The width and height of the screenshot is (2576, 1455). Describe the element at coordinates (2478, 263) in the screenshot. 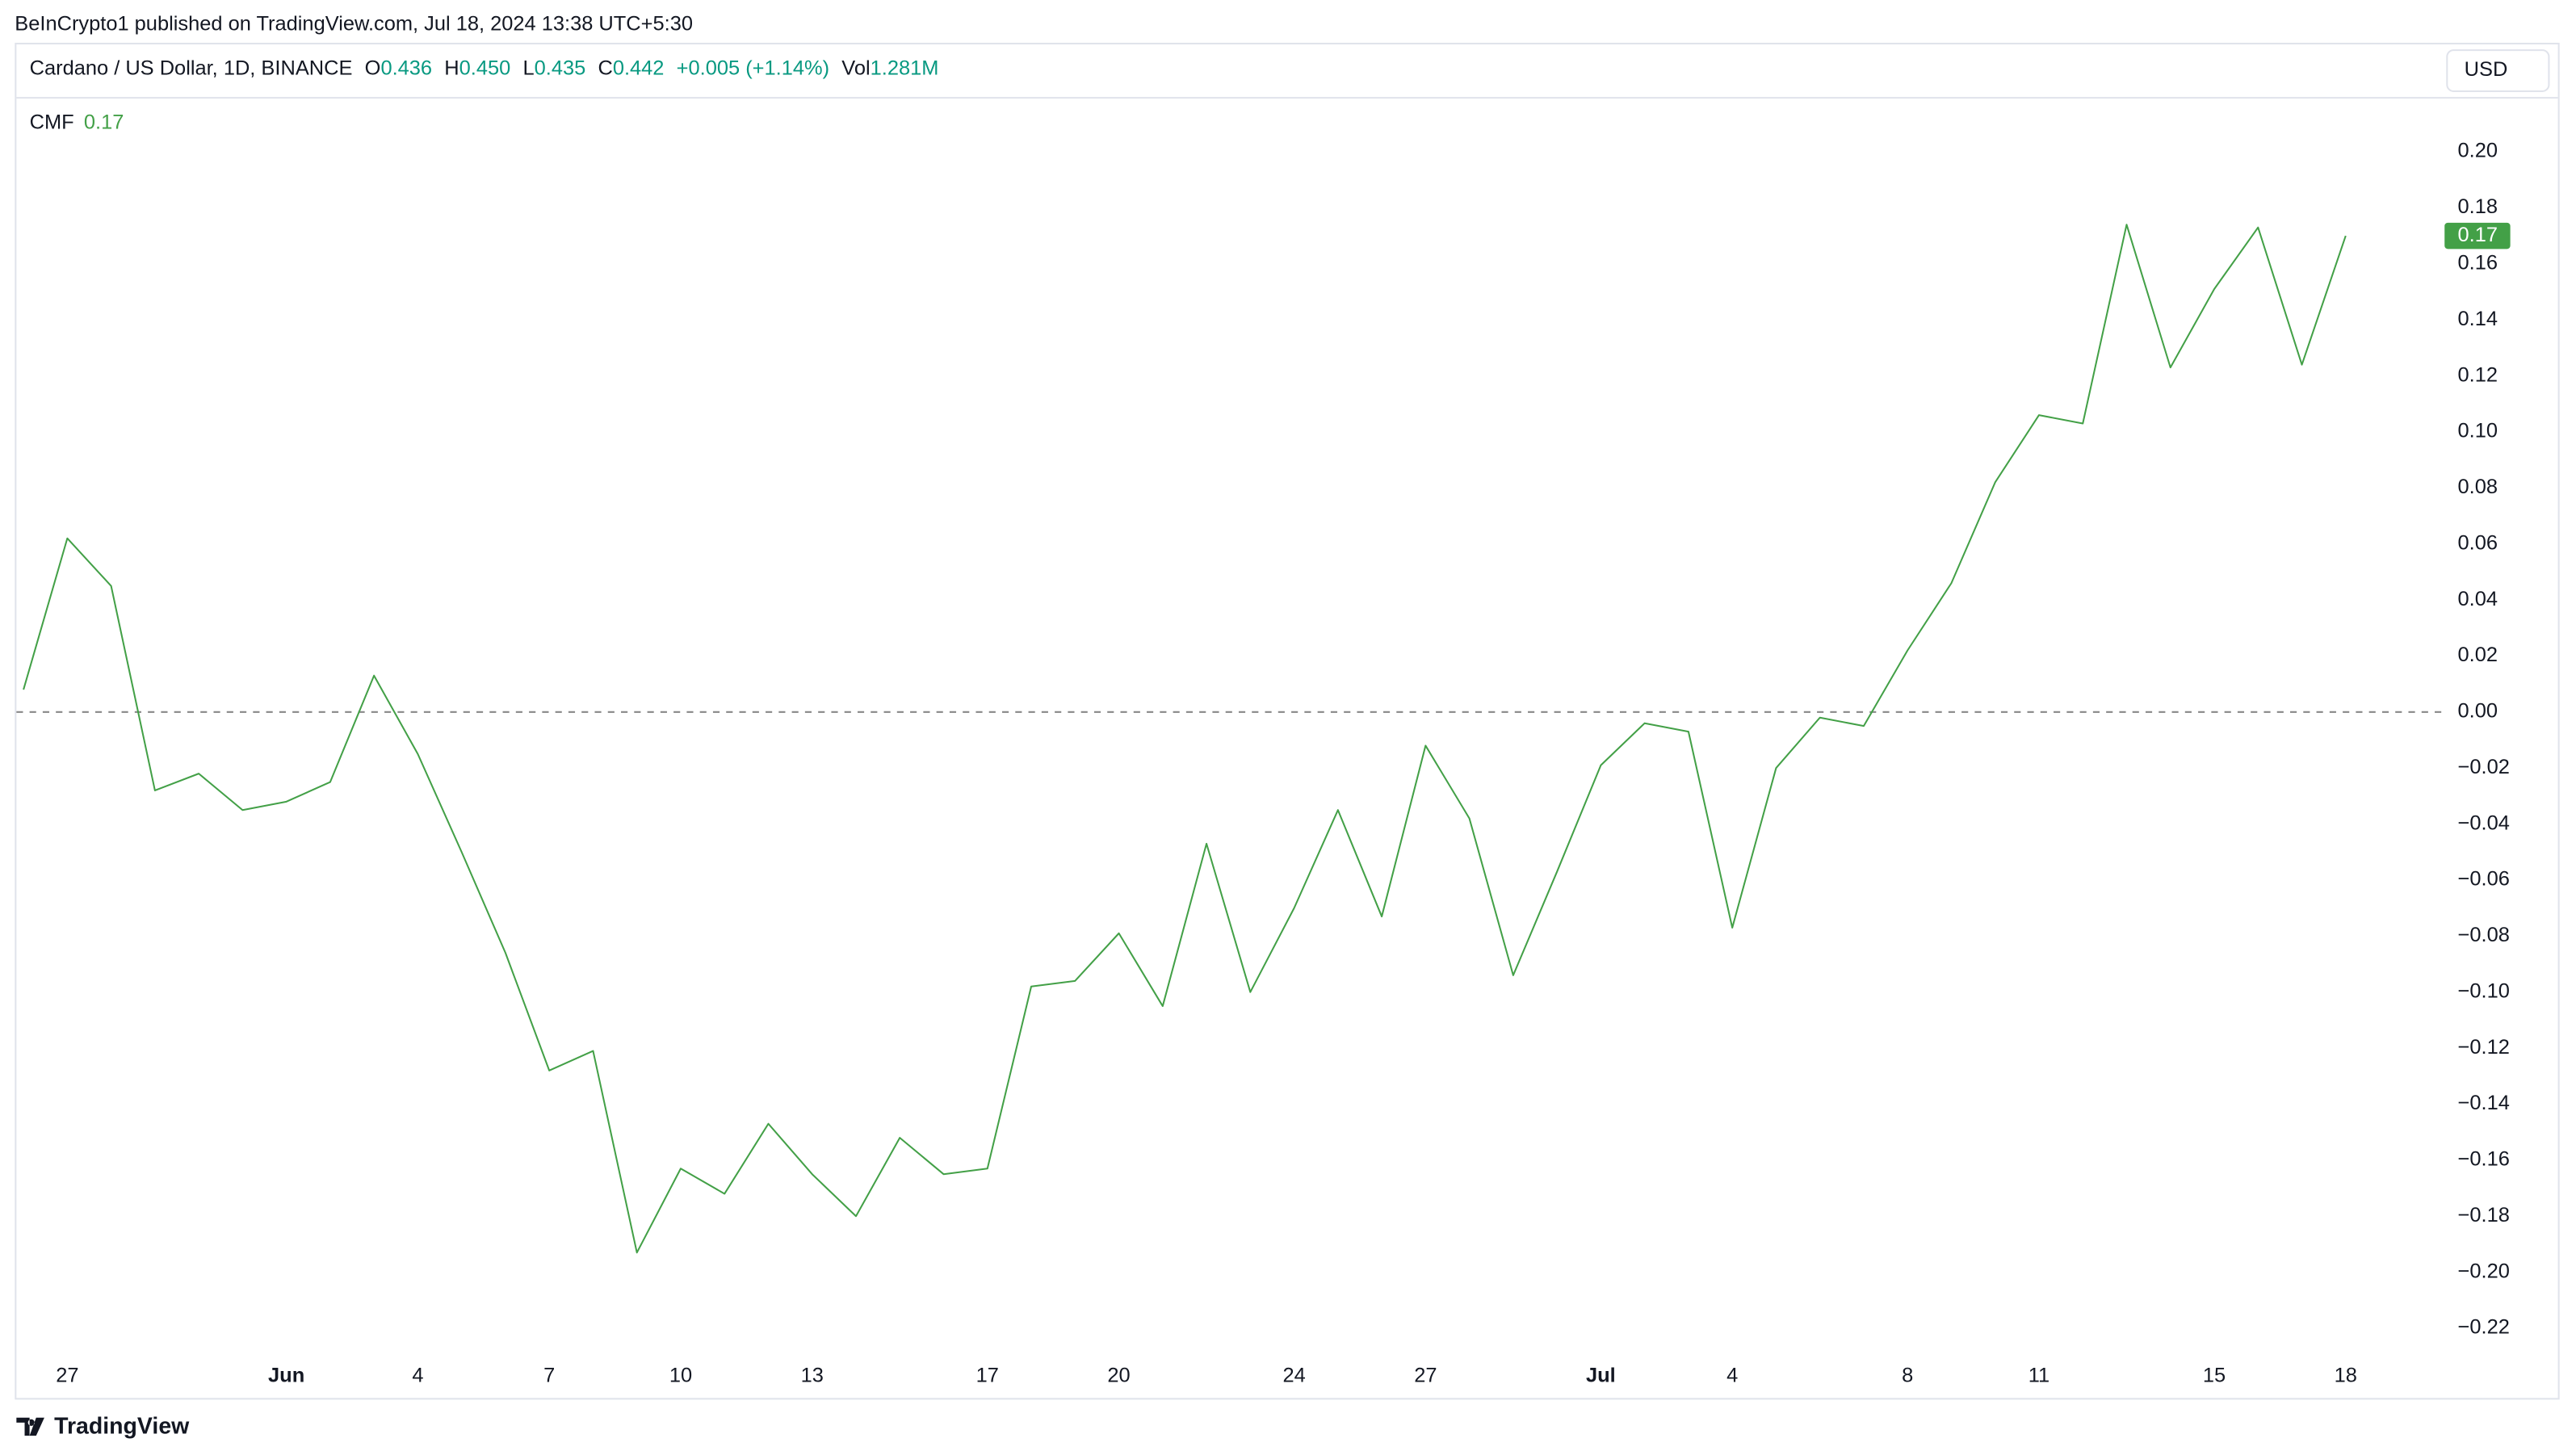

I see `y-tick-label: 0.16` at that location.